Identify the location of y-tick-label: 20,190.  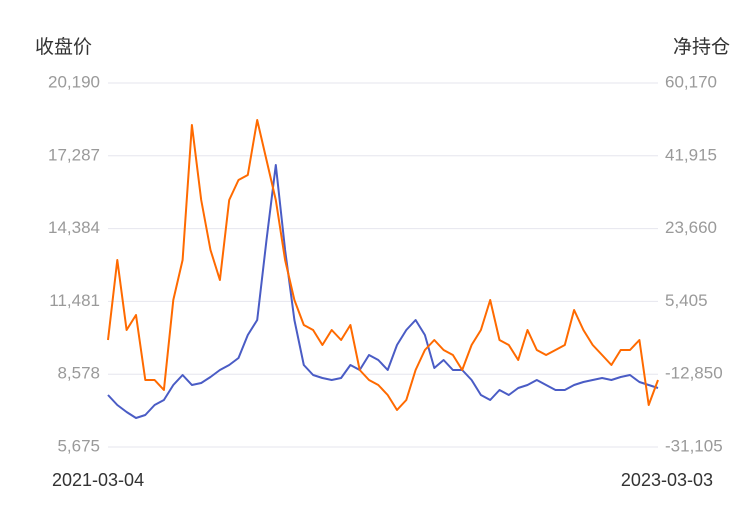
(74, 81).